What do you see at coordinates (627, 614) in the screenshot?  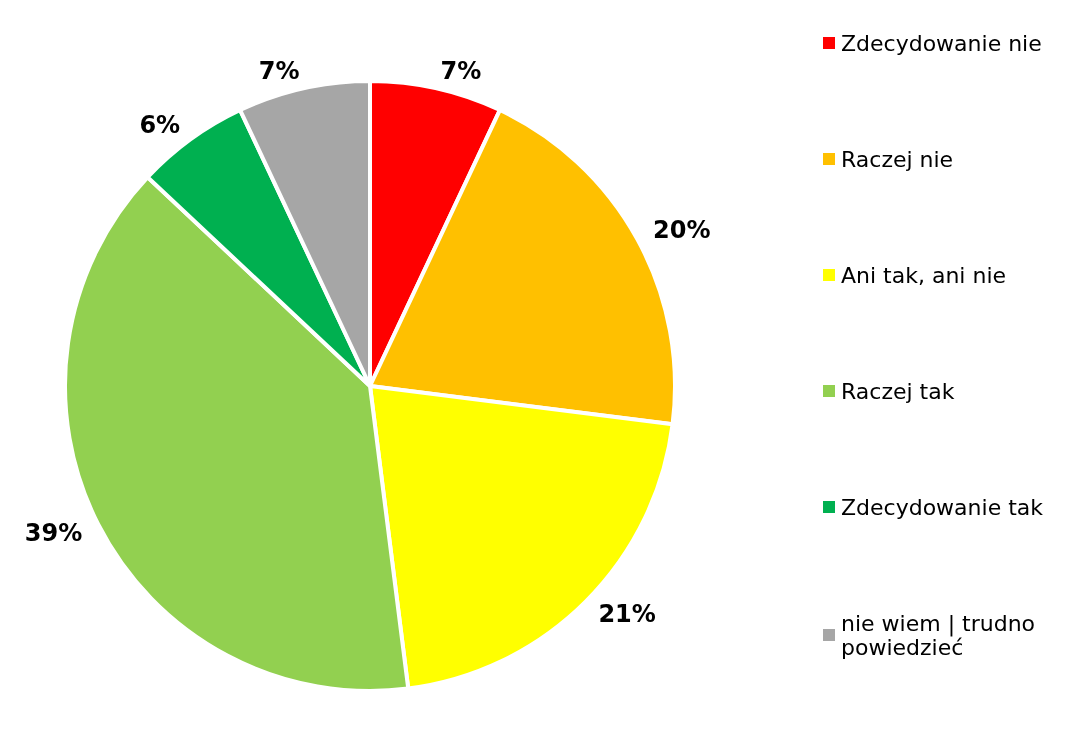 I see `data-label: 21%` at bounding box center [627, 614].